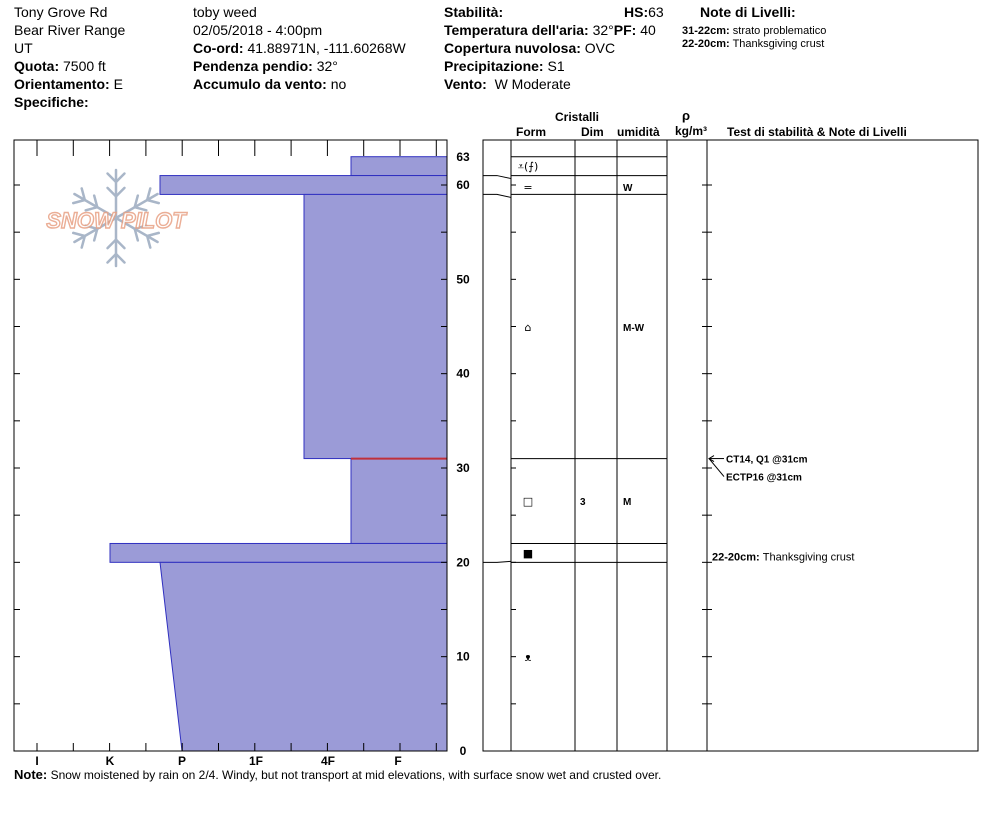 This screenshot has width=994, height=840. I want to click on slope-row: Pendenza pendio: 32°, so click(265, 66).